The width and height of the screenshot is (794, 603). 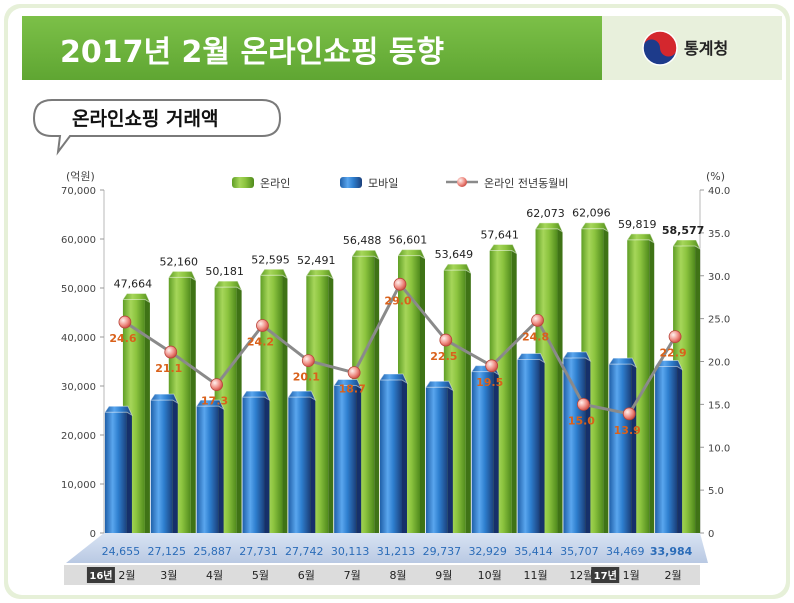 I want to click on right-axis-ticks: 0 5.0 10.0 15.0 20.0 25.0 30.0 35.0 40.0, so click(x=719, y=363).